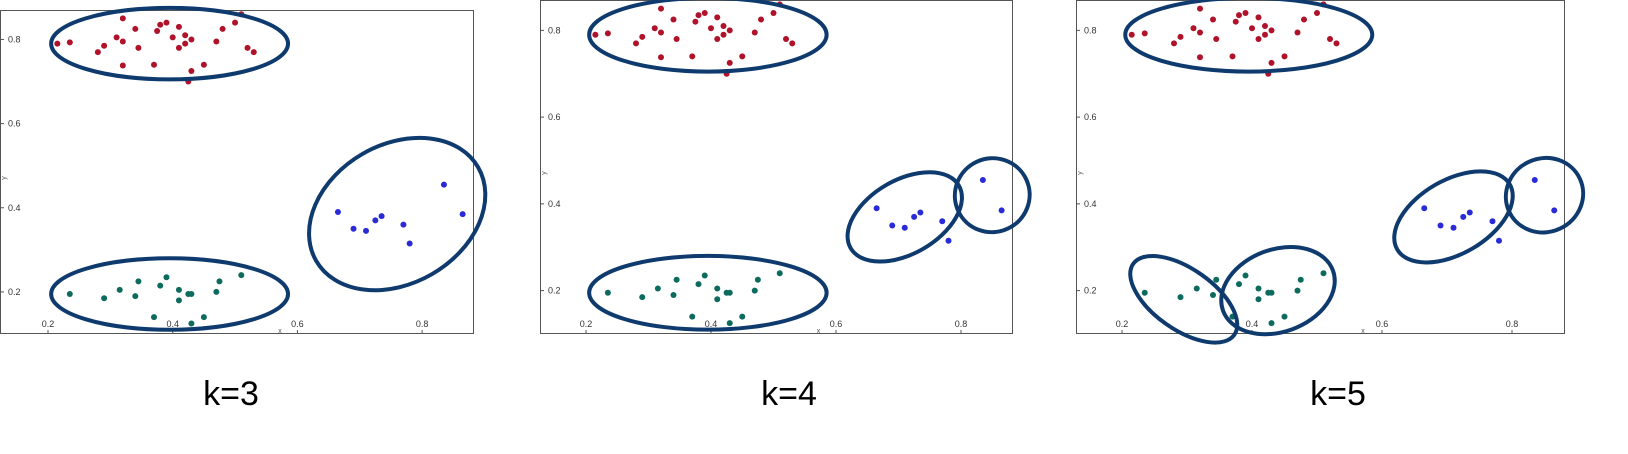 This screenshot has width=1628, height=454. What do you see at coordinates (14, 39) in the screenshot?
I see `y-tick-label: 0.8` at bounding box center [14, 39].